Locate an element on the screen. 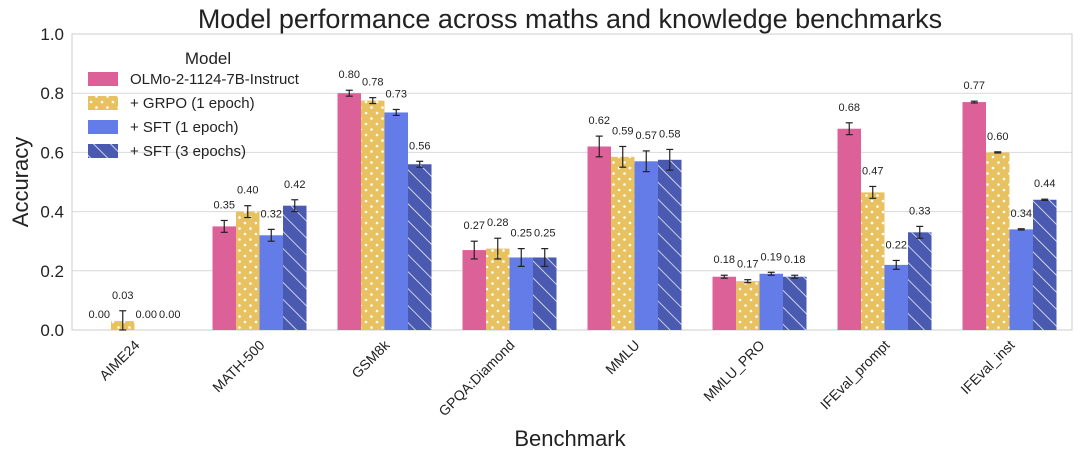  y-tick-label: 0.0 is located at coordinates (52, 330).